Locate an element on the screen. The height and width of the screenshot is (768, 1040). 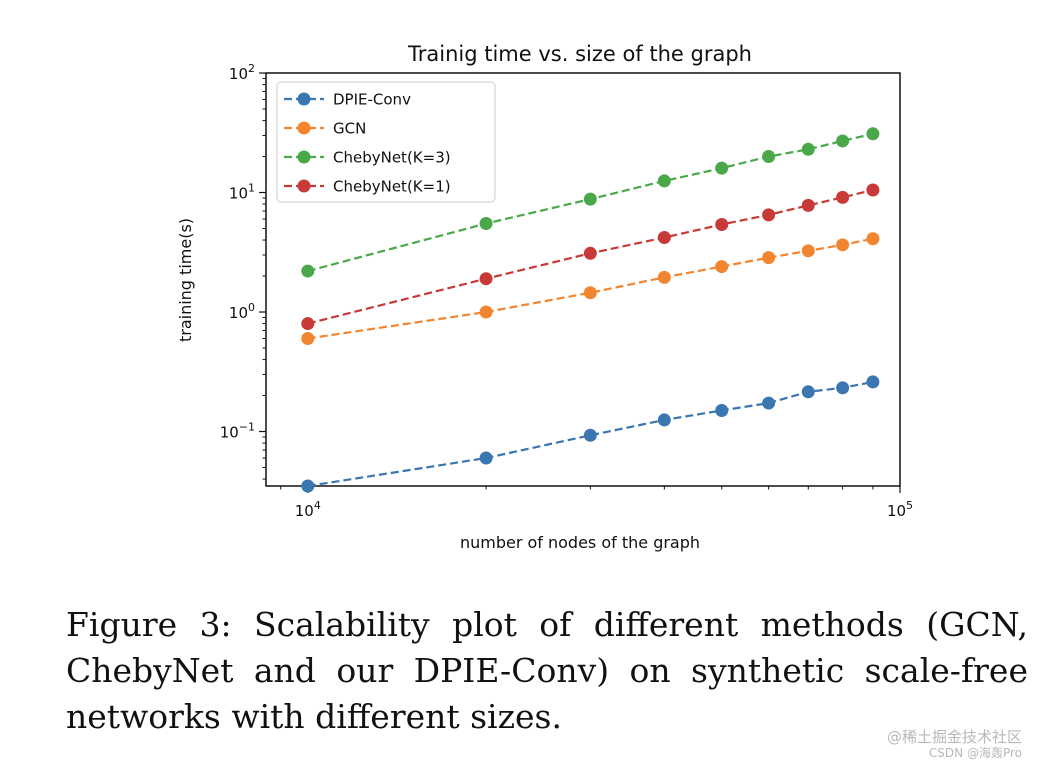
watermark-juejin: @稀土掘金技术社区 is located at coordinates (954, 737).